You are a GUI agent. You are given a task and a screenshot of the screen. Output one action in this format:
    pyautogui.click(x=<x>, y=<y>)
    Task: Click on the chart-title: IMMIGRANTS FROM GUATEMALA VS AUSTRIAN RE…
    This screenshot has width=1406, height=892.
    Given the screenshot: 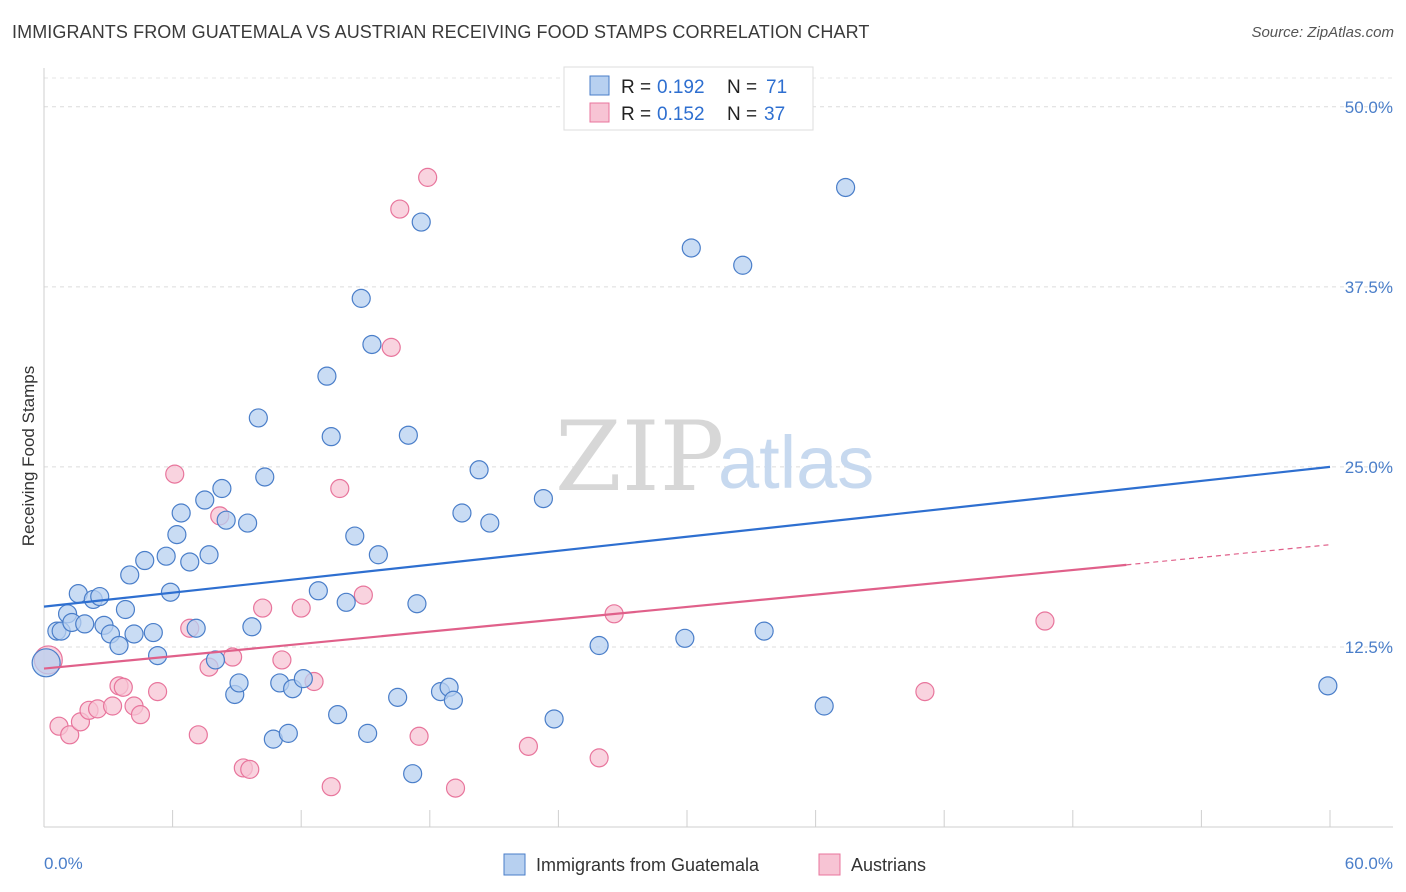 What is the action you would take?
    pyautogui.click(x=441, y=32)
    